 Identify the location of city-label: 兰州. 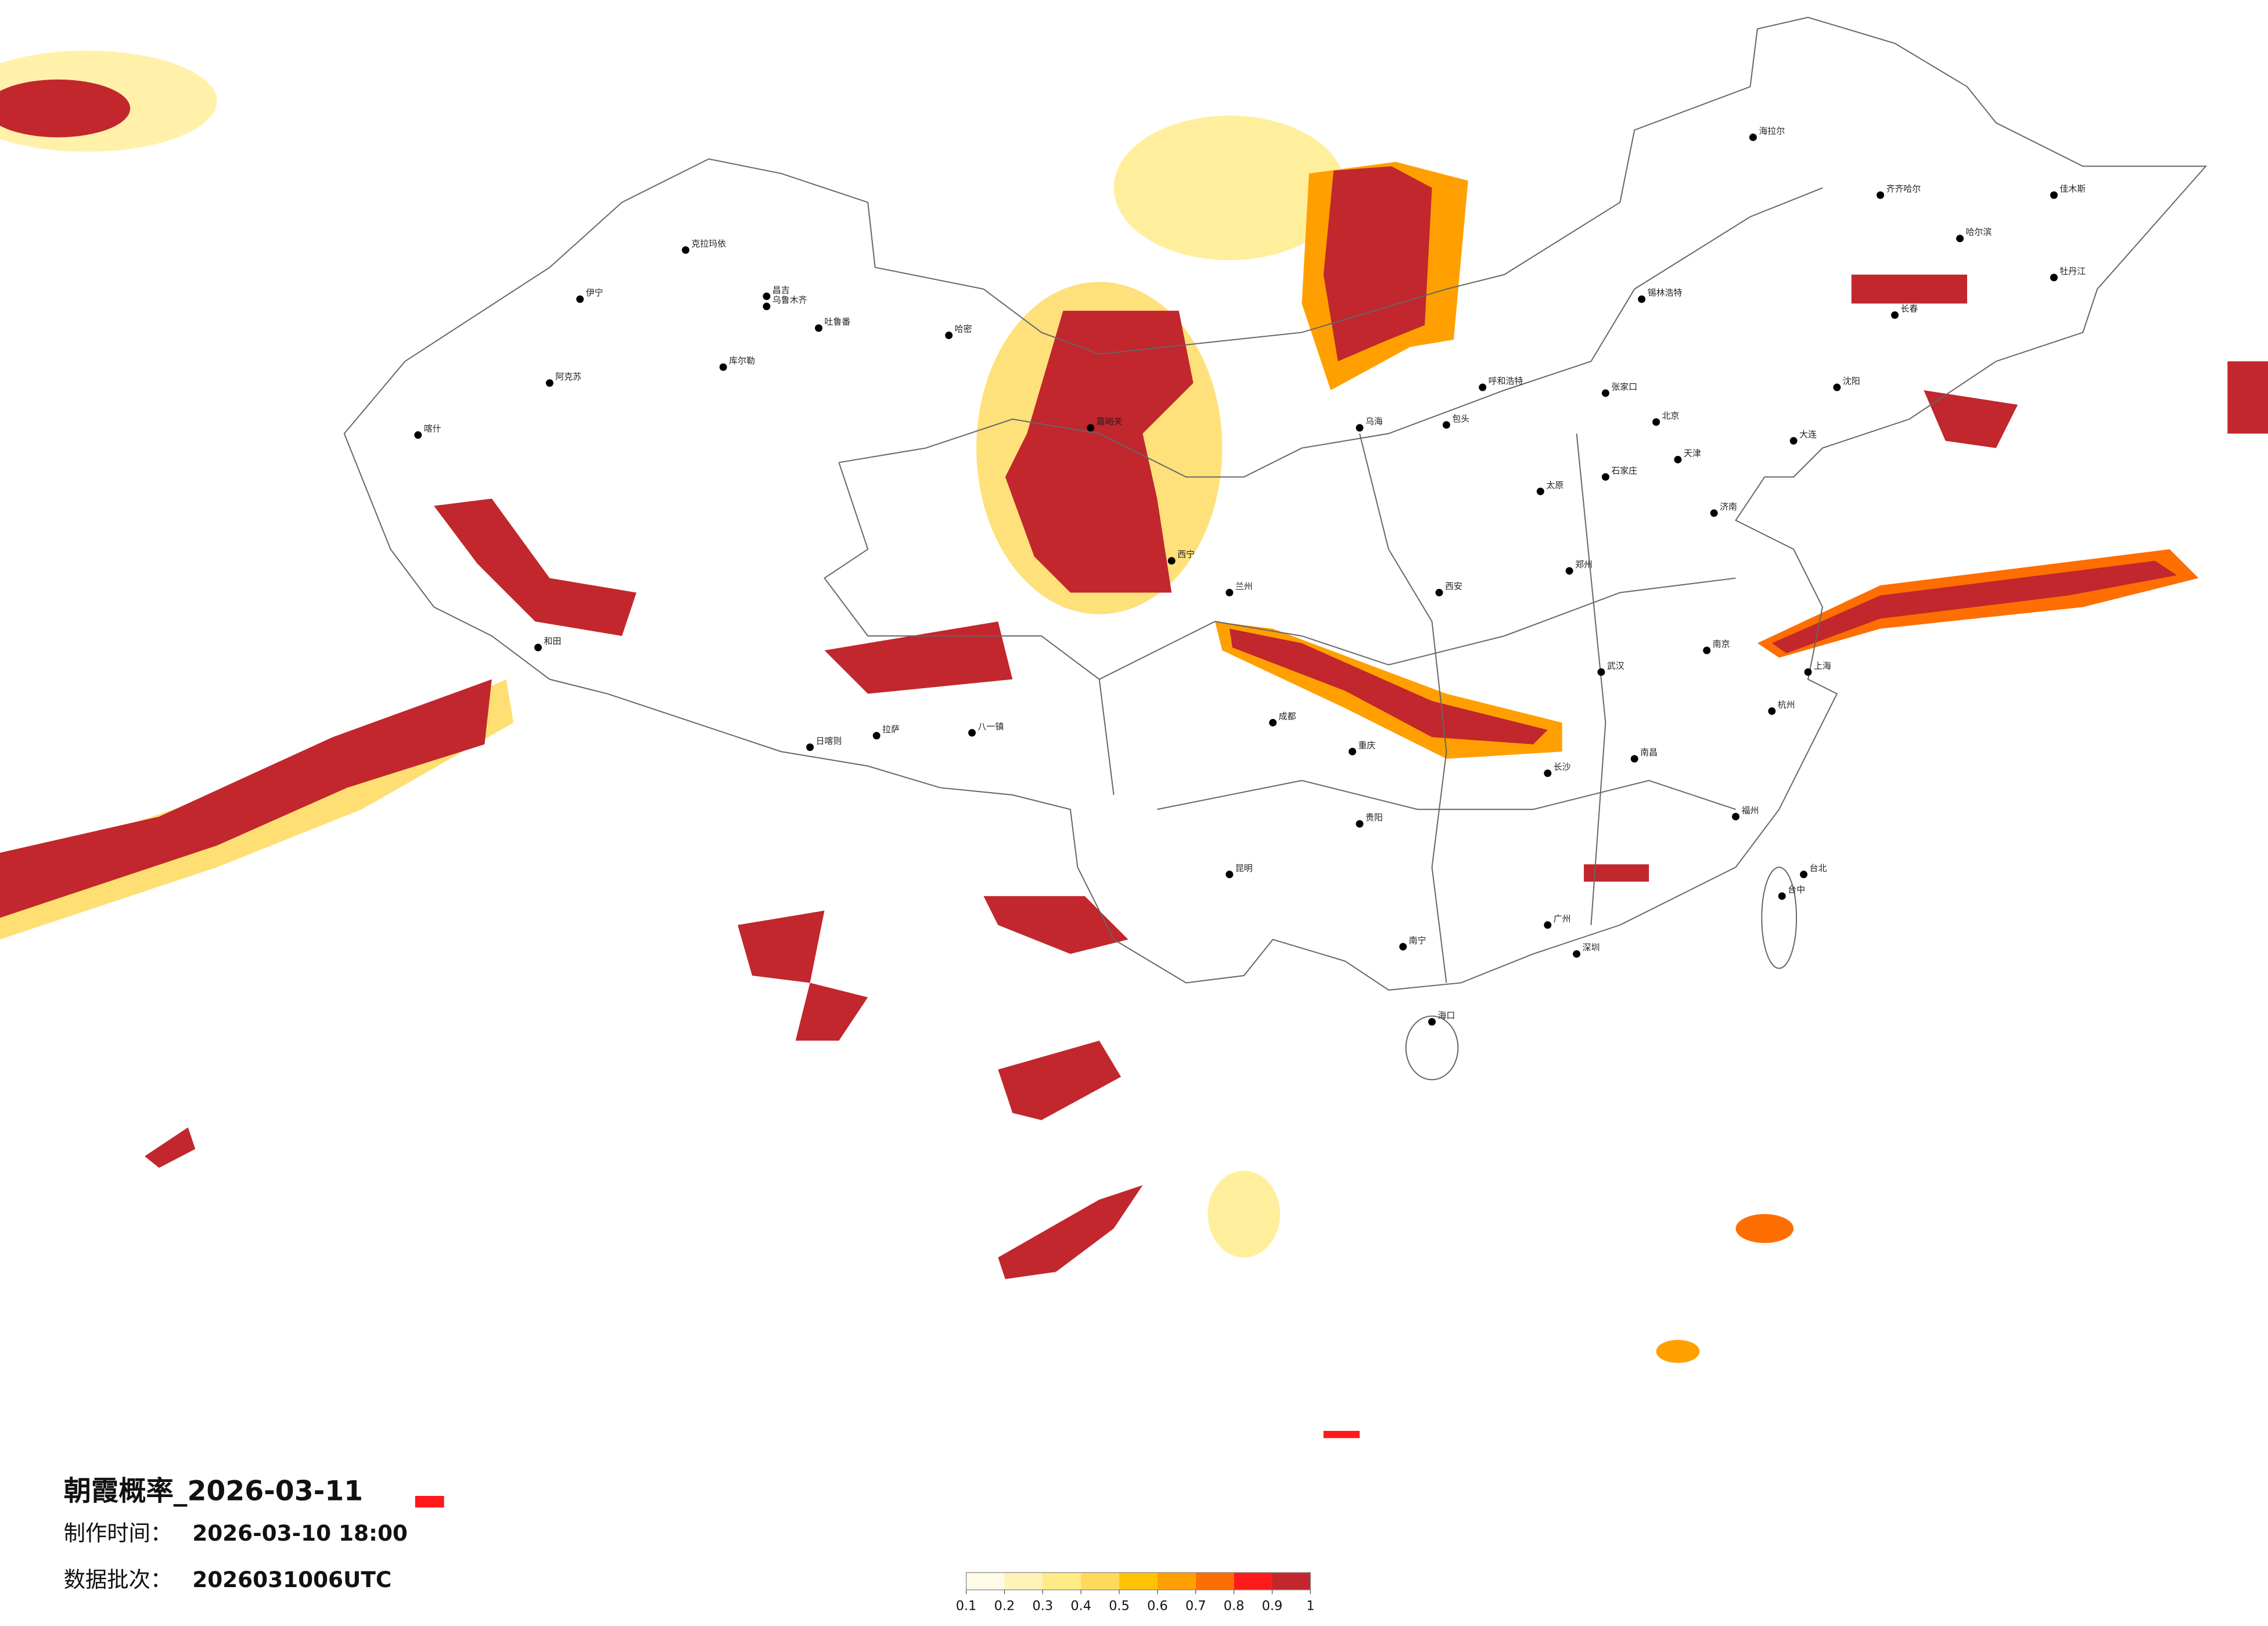
(1244, 586).